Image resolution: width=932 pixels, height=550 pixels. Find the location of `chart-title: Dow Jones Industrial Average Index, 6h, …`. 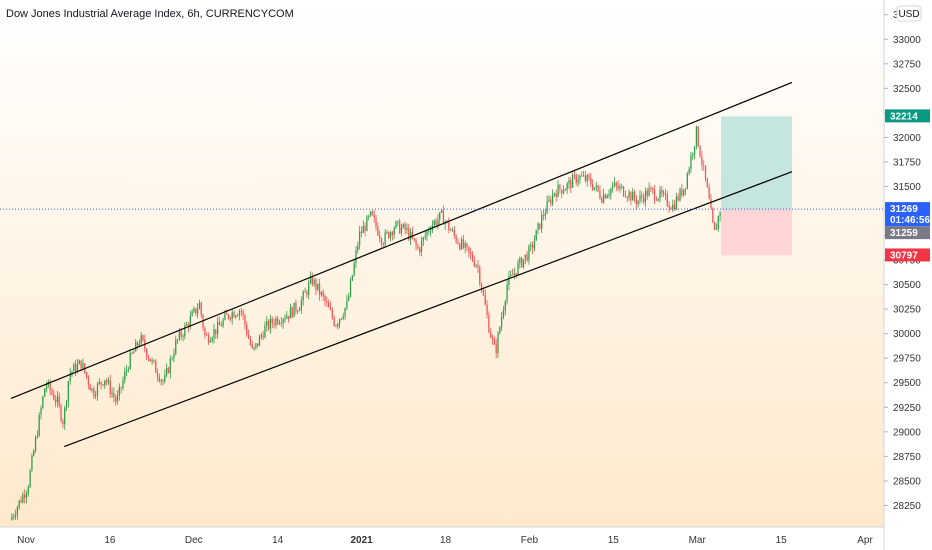

chart-title: Dow Jones Industrial Average Index, 6h, … is located at coordinates (150, 14).